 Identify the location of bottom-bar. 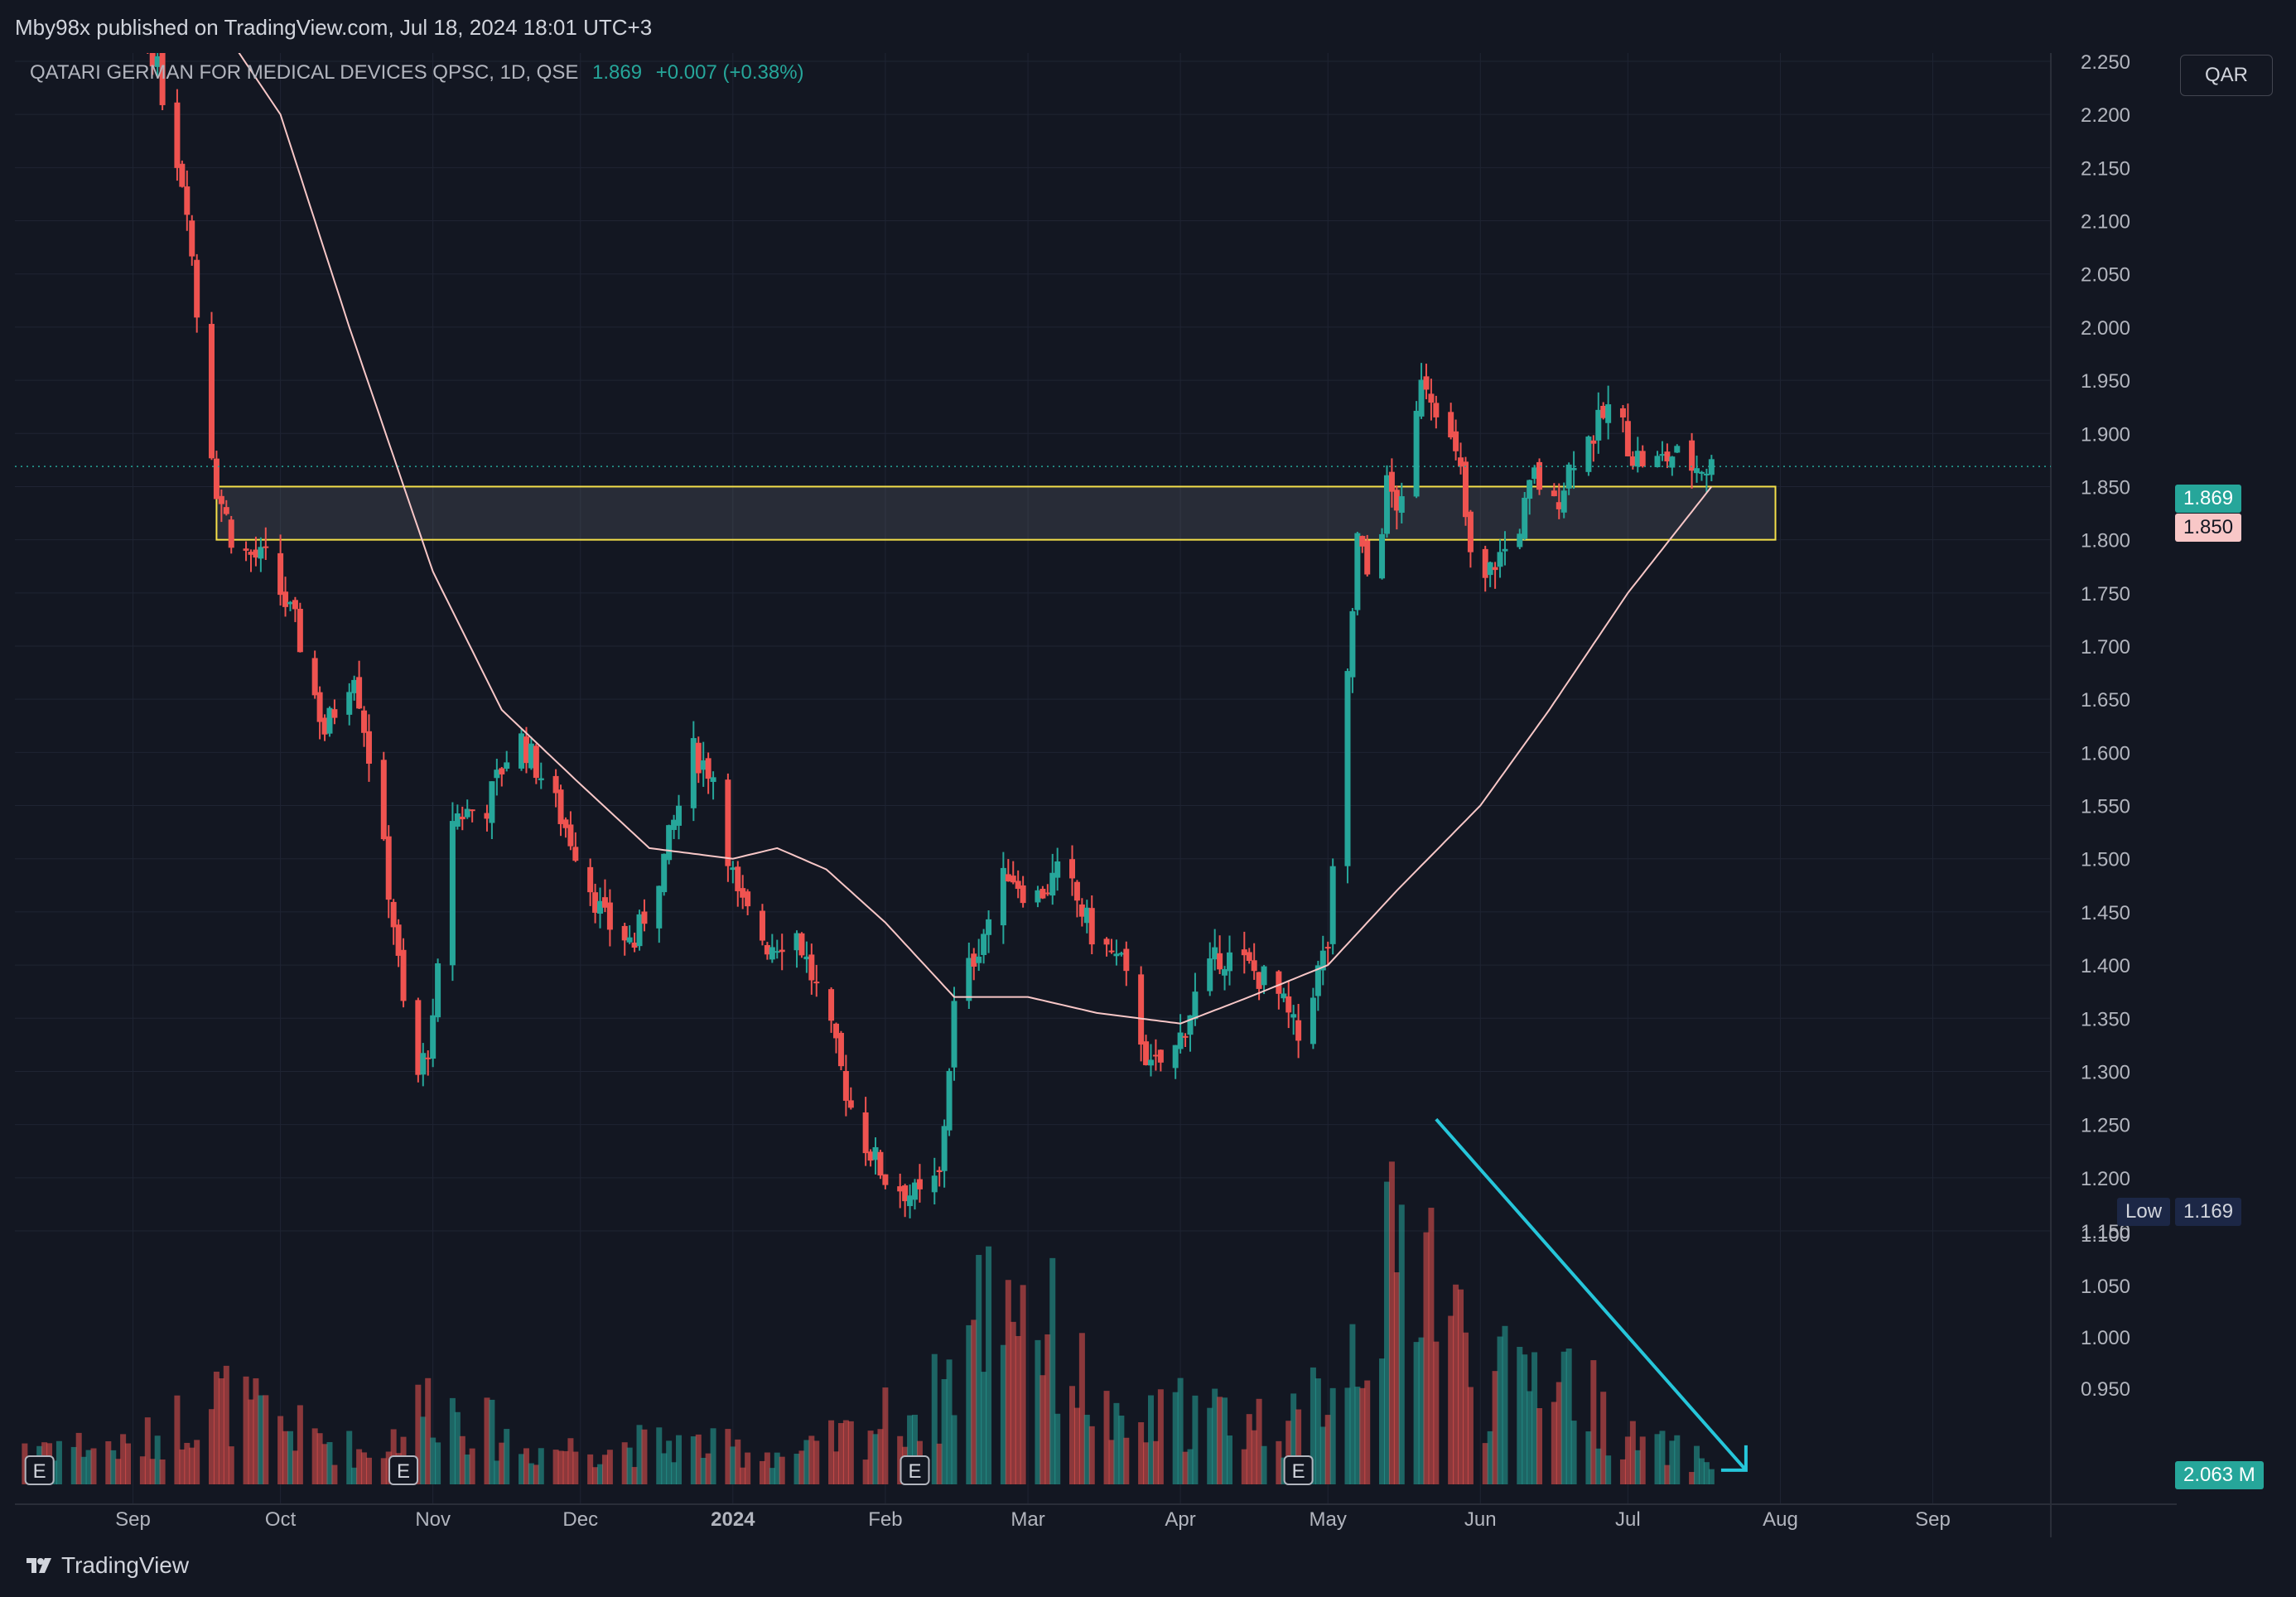
(1148, 1567).